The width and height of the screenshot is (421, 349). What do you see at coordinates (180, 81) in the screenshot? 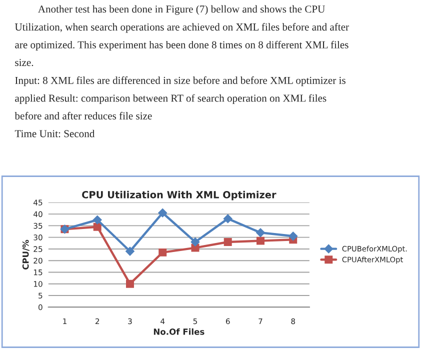
I see `text: Input: 8 XML files are differenced in size before and before XML optimizer is` at bounding box center [180, 81].